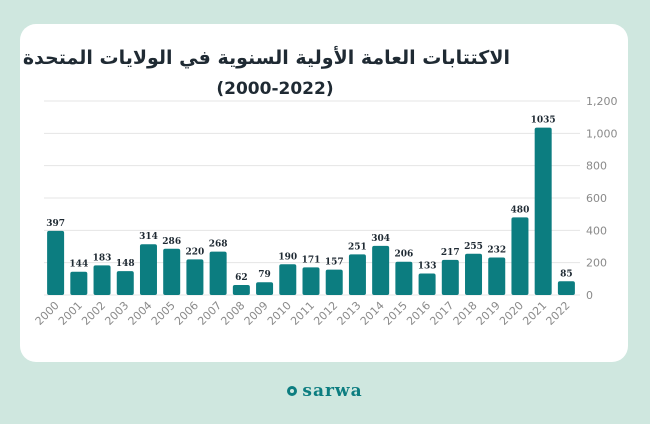 Image resolution: width=650 pixels, height=424 pixels. Describe the element at coordinates (116, 313) in the screenshot. I see `x-tick-label: 2003` at that location.